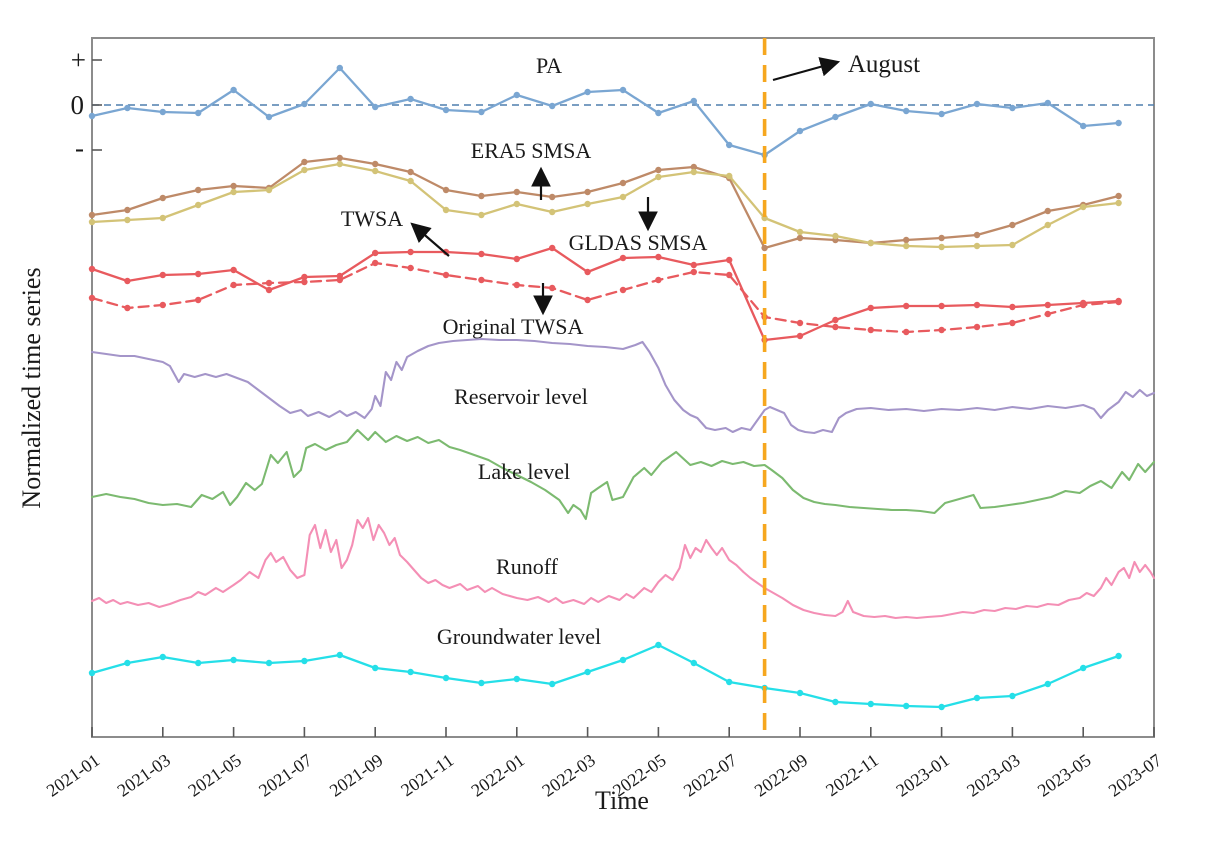  Describe the element at coordinates (605, 676) in the screenshot. I see `series-line-groundwater-level` at that location.